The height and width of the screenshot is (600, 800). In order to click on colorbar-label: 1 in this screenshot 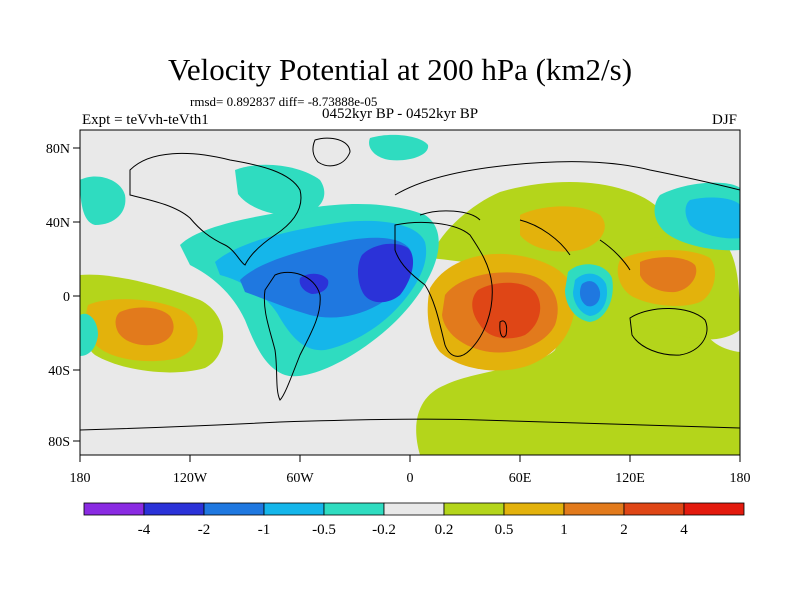, I will do `click(564, 530)`.